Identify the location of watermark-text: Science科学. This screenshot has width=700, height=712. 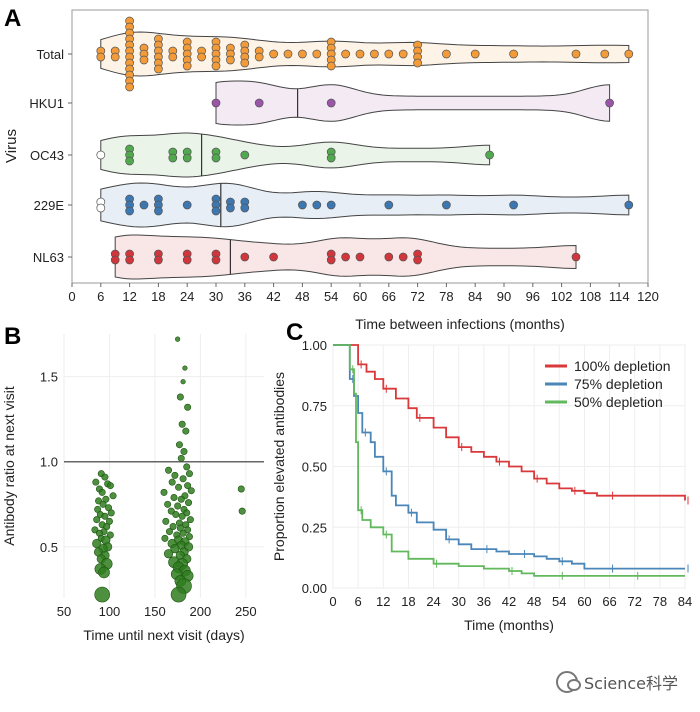
(631, 683).